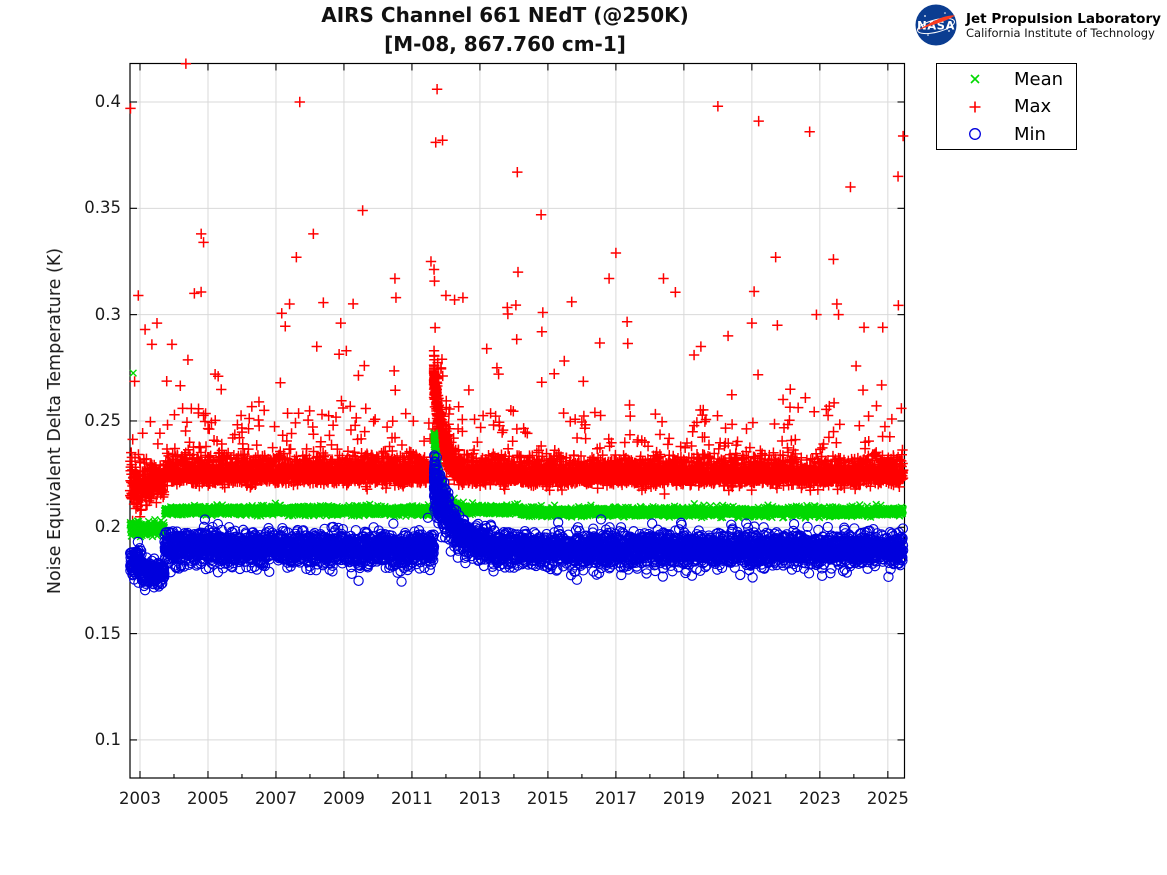 Image resolution: width=1167 pixels, height=875 pixels. What do you see at coordinates (102, 208) in the screenshot?
I see `y-tick-label: 0.35` at bounding box center [102, 208].